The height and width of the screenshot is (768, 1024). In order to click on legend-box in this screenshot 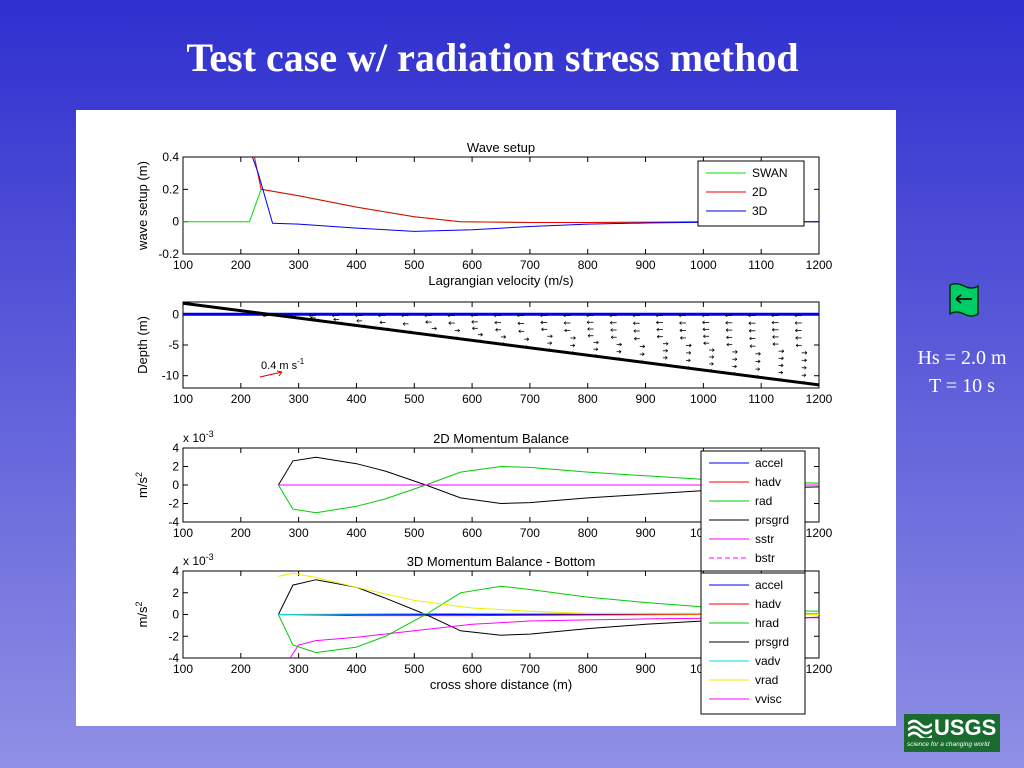, I will do `click(753, 512)`.